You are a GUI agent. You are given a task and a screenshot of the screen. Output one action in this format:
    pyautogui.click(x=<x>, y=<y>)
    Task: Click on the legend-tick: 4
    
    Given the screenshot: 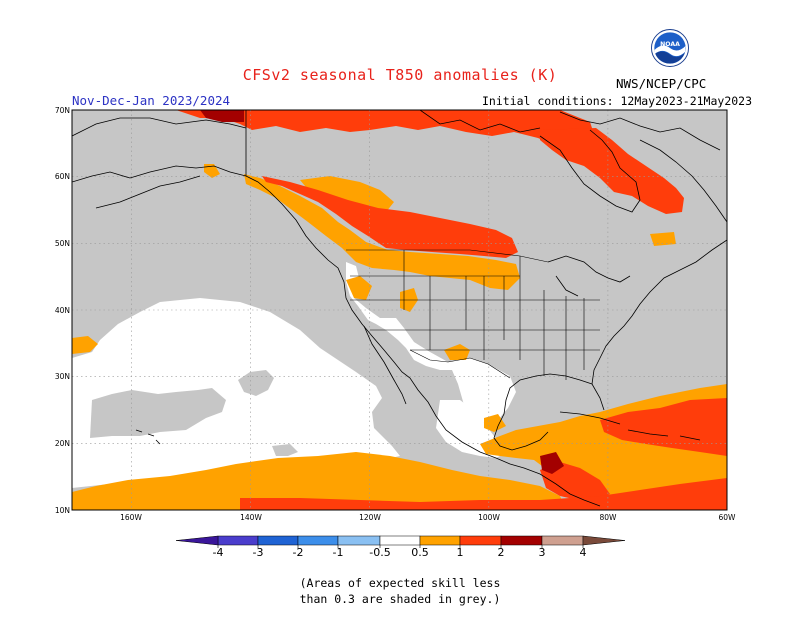 What is the action you would take?
    pyautogui.click(x=583, y=552)
    